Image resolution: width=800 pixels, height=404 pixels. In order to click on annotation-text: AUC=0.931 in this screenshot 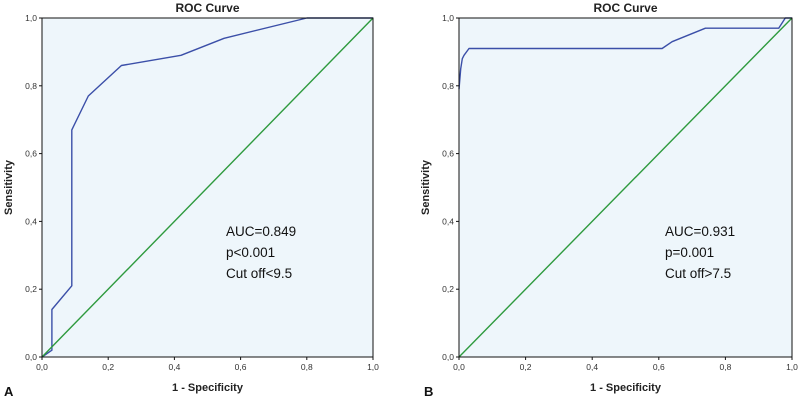, I will do `click(700, 231)`.